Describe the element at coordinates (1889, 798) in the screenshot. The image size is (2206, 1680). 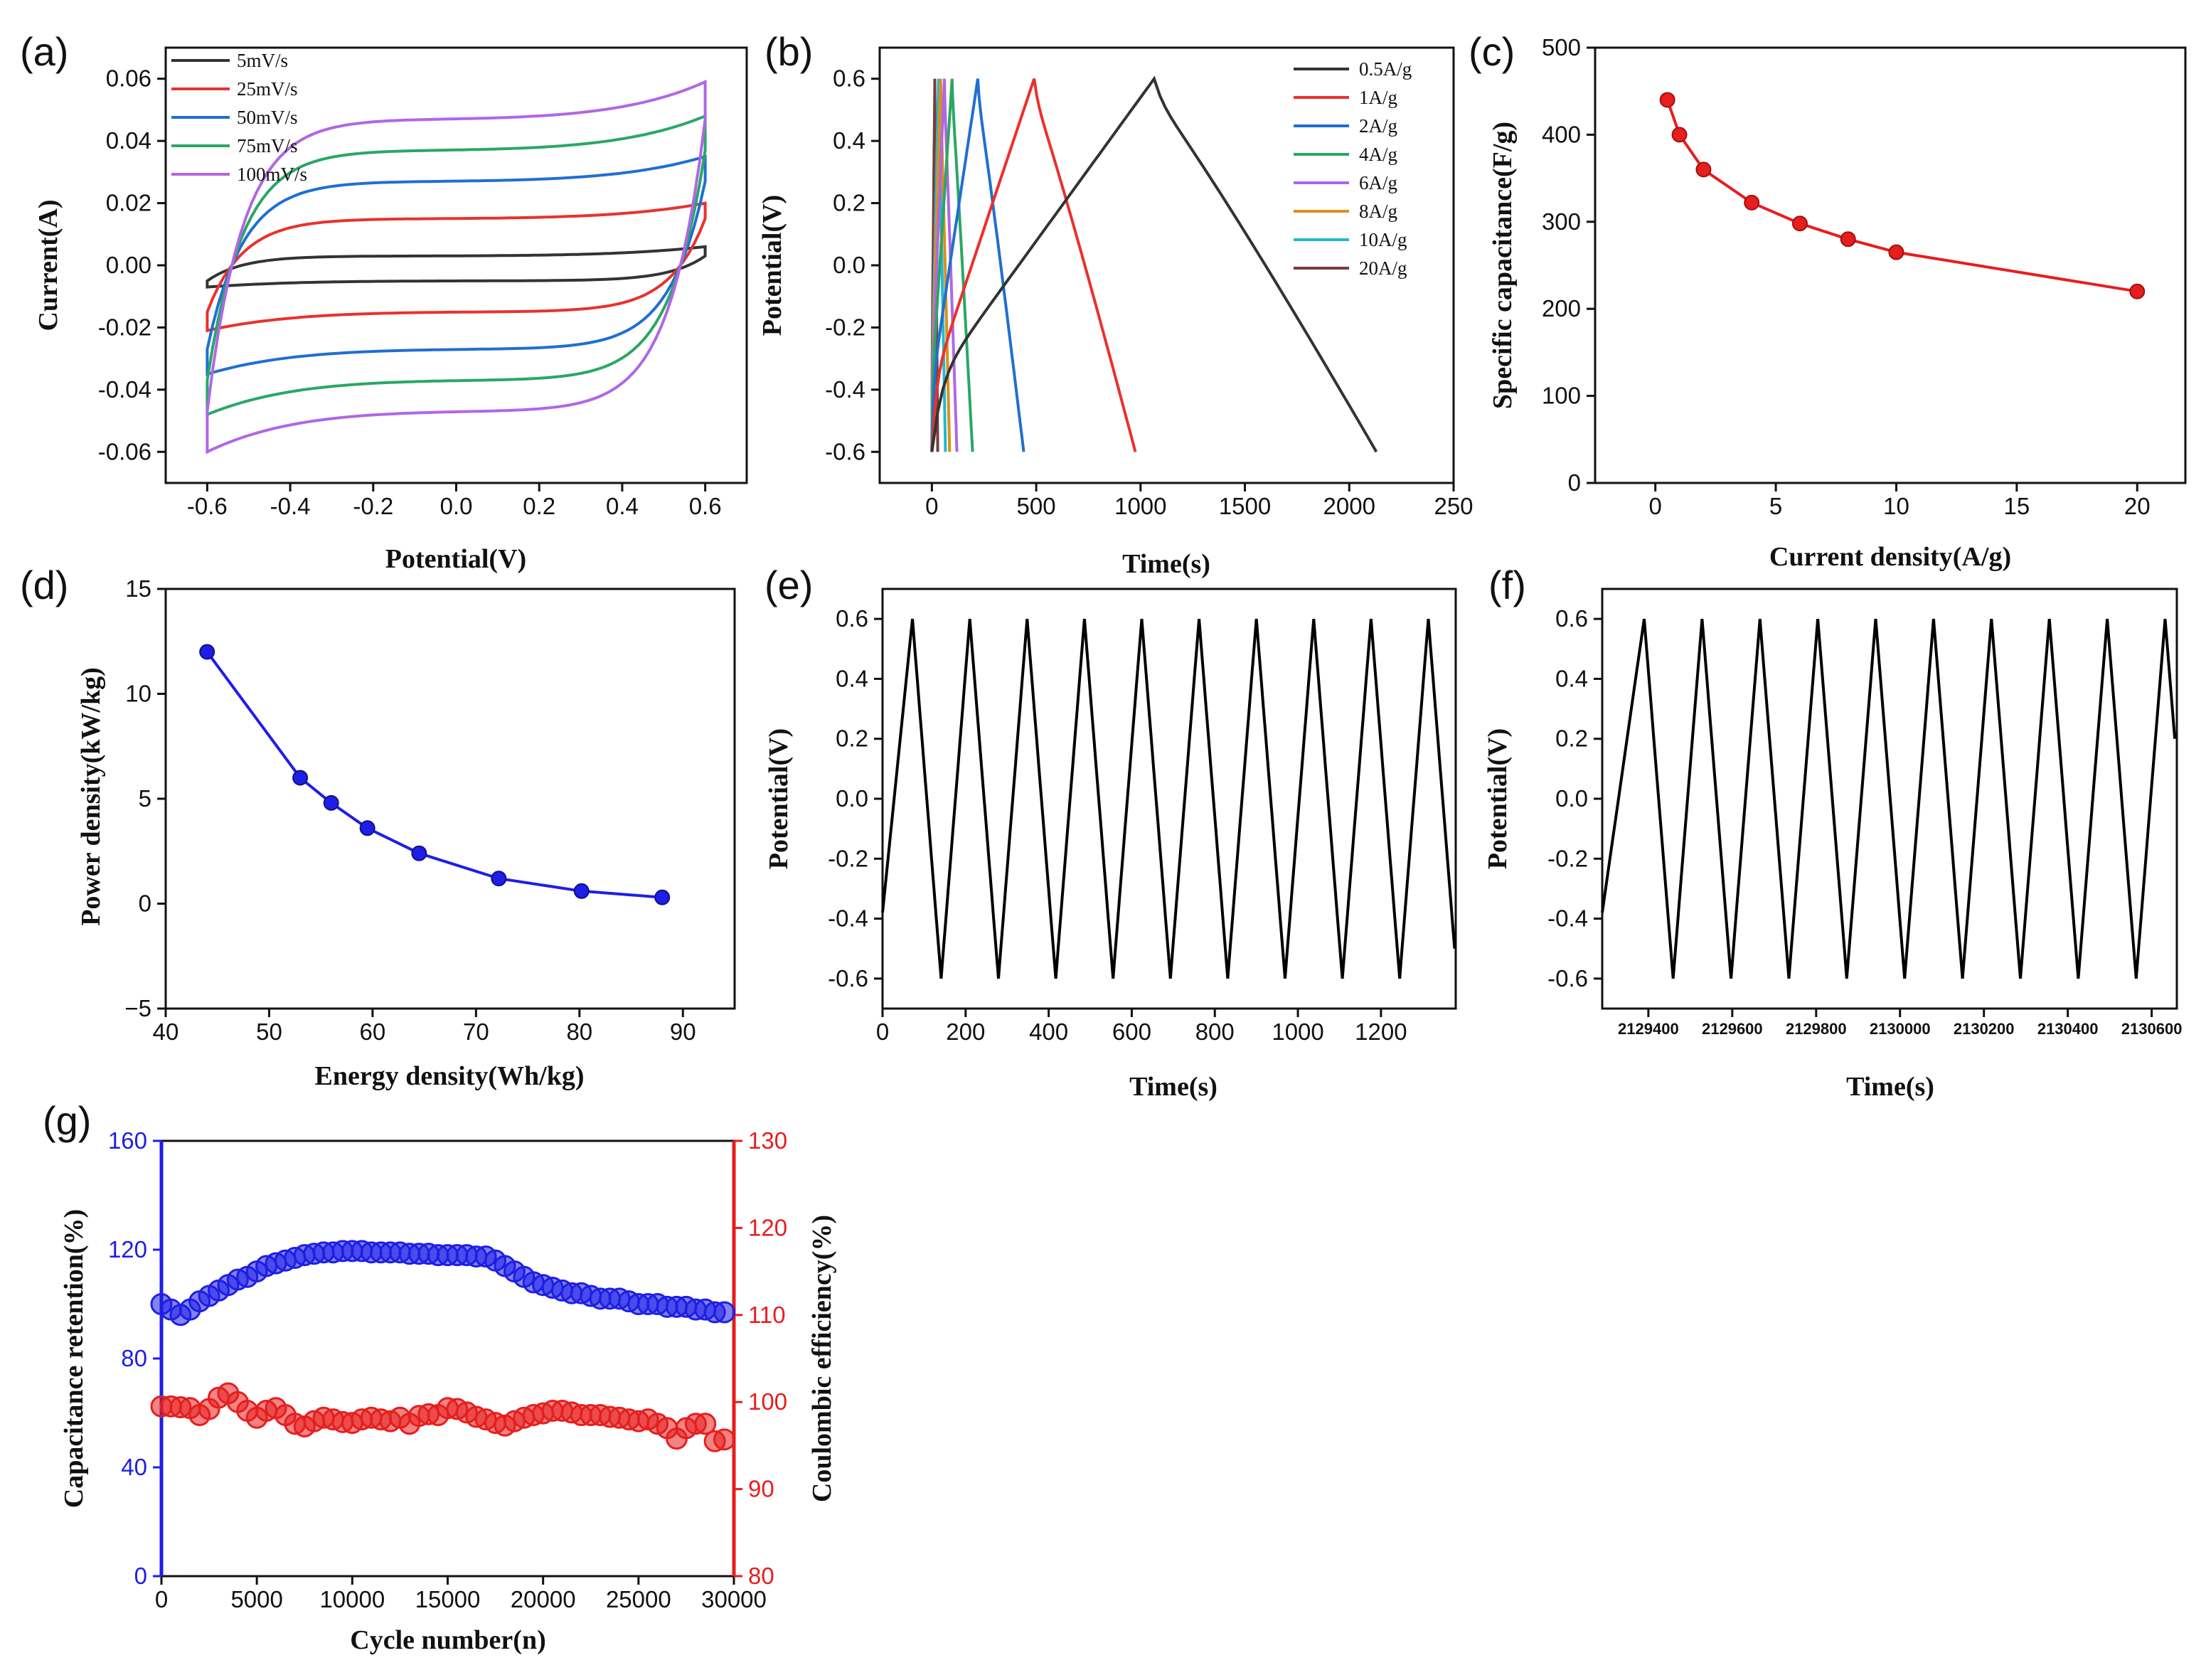
I see `panel-f-plot` at that location.